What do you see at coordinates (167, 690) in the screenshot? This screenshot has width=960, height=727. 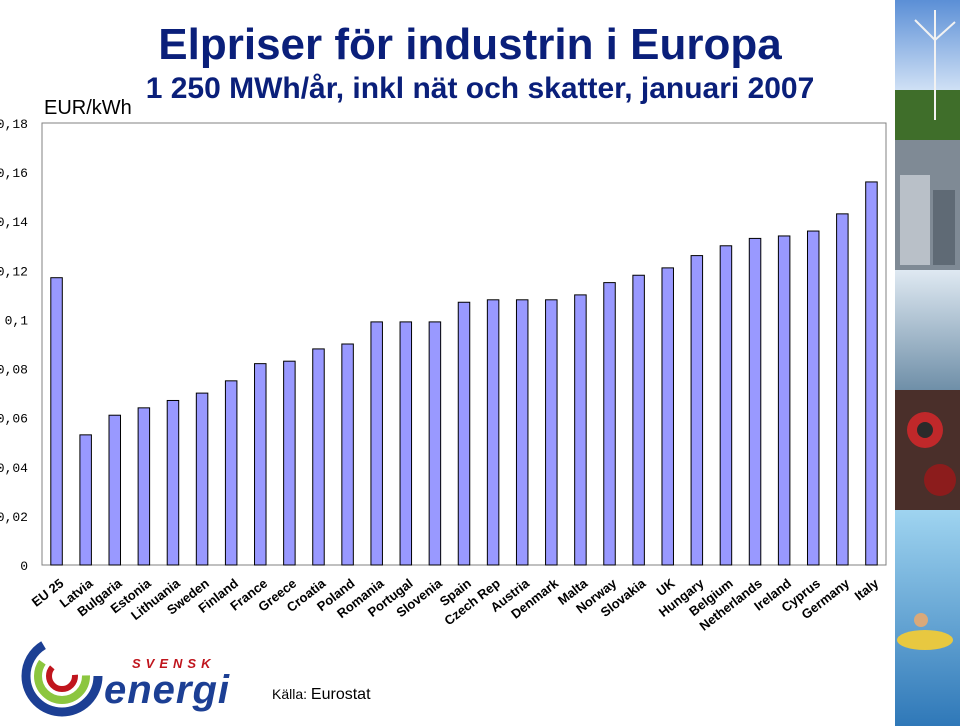 I see `logo-word: energi` at bounding box center [167, 690].